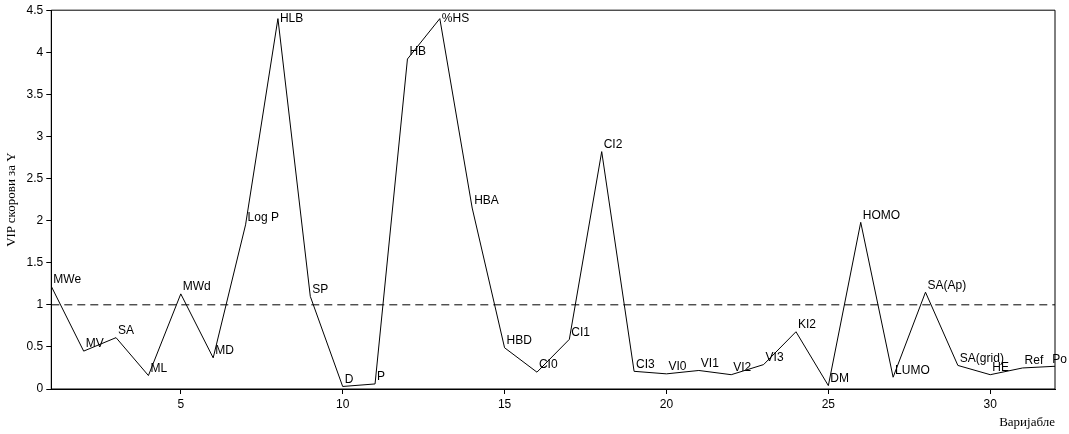 This screenshot has width=1069, height=434. What do you see at coordinates (947, 284) in the screenshot?
I see `annotation: SA(Ap)` at bounding box center [947, 284].